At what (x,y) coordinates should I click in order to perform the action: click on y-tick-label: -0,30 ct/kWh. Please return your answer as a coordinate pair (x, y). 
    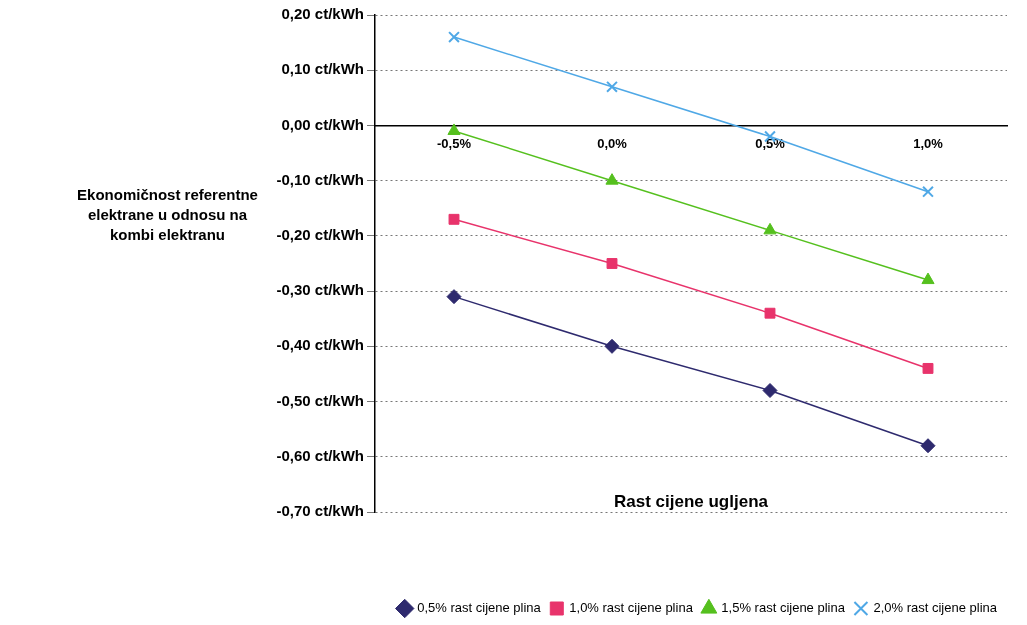
    Looking at the image, I should click on (320, 290).